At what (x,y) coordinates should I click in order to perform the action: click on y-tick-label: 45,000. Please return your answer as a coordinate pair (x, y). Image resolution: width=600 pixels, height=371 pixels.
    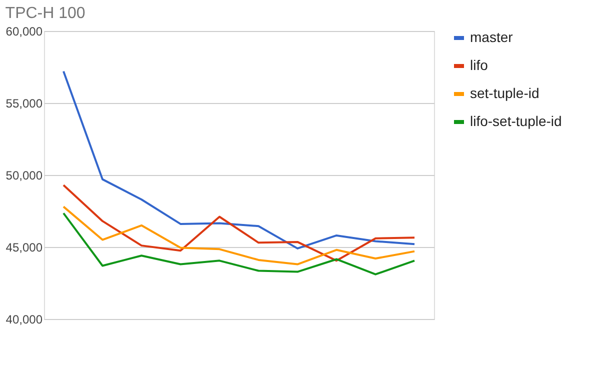
    Looking at the image, I should click on (24, 247).